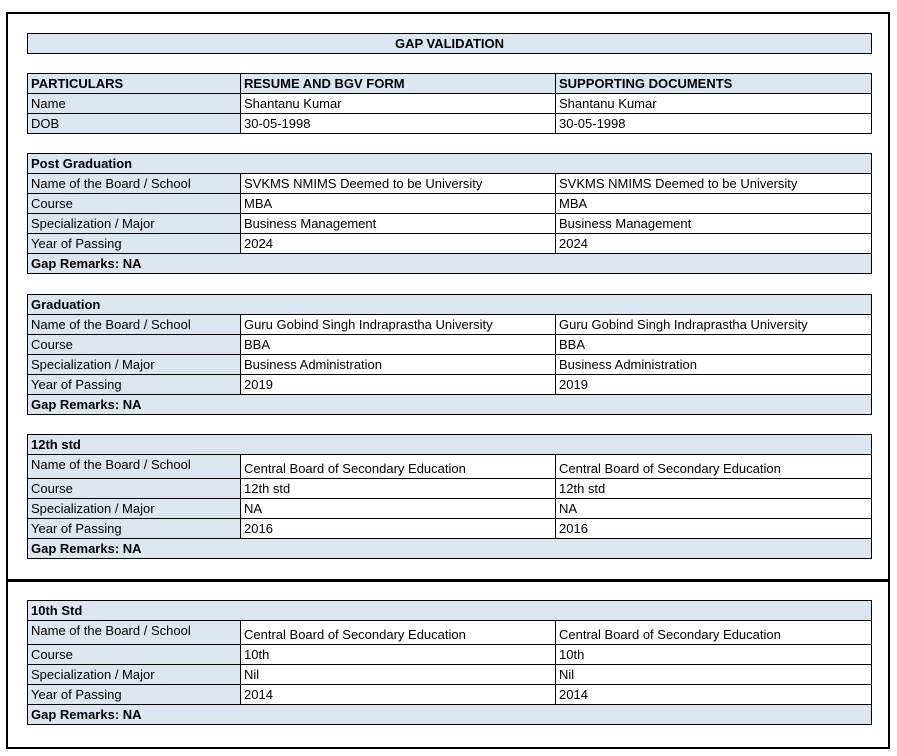  I want to click on document-value: NA, so click(713, 508).